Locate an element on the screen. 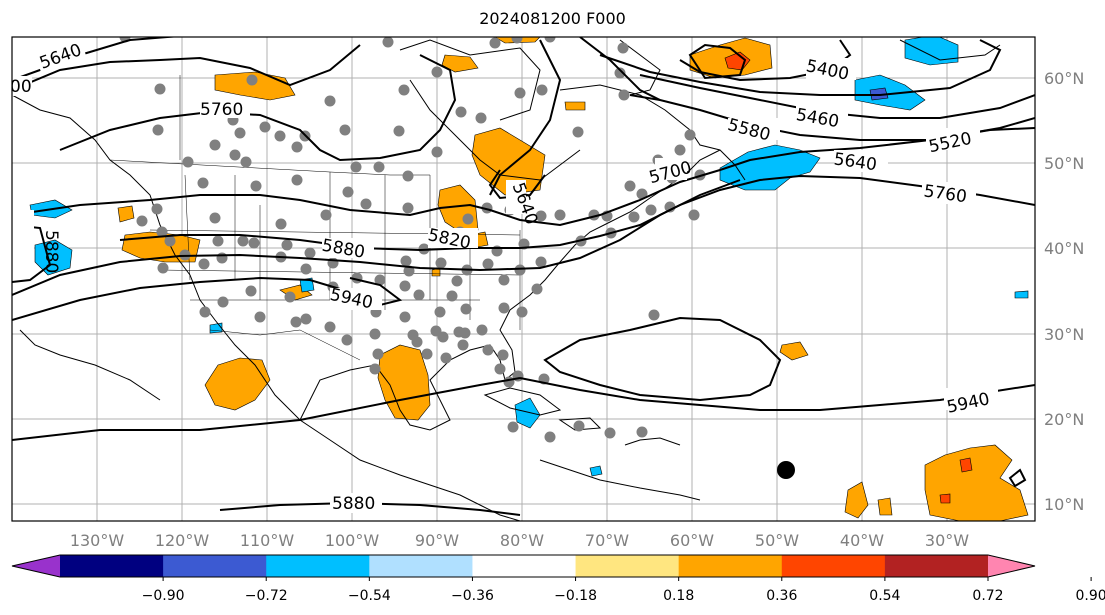 The height and width of the screenshot is (615, 1105). contour-label: 00 is located at coordinates (21, 87).